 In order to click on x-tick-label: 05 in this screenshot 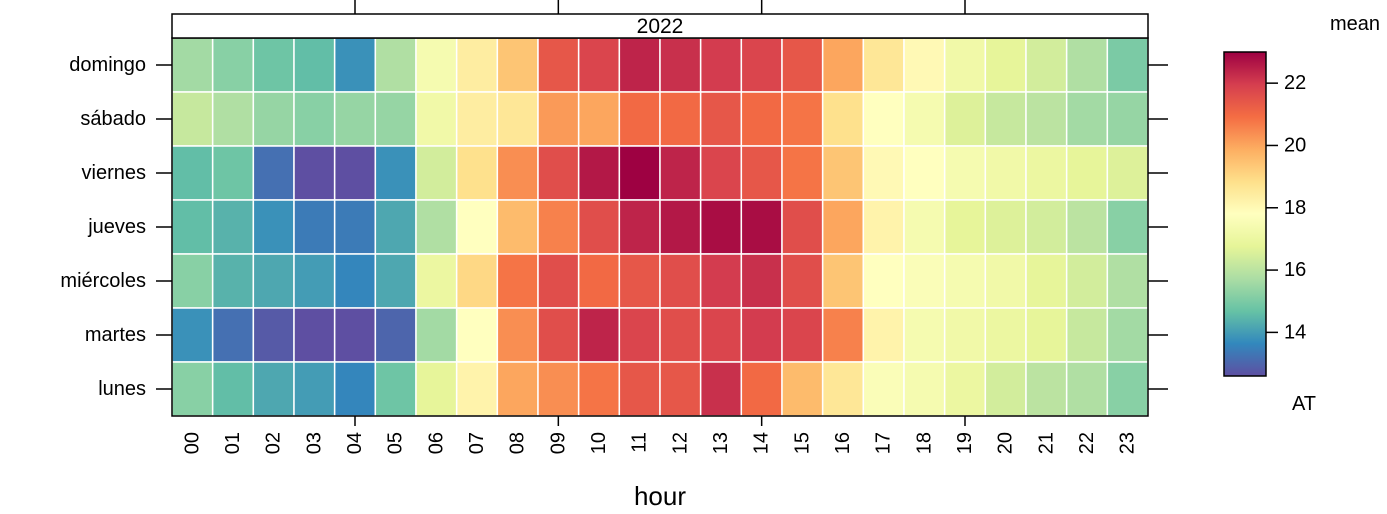, I will do `click(396, 443)`.